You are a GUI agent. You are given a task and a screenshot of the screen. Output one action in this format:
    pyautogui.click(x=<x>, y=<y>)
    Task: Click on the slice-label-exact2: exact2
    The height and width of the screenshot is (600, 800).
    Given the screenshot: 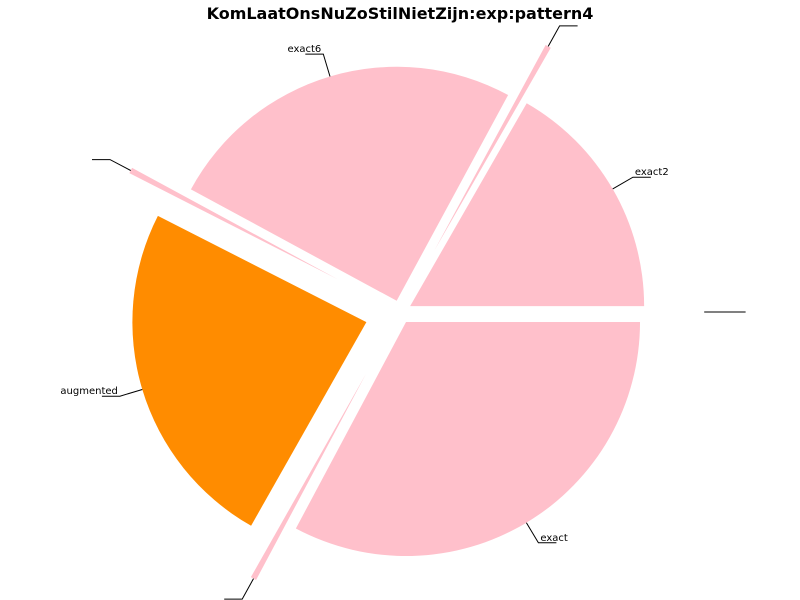 What is the action you would take?
    pyautogui.click(x=652, y=172)
    